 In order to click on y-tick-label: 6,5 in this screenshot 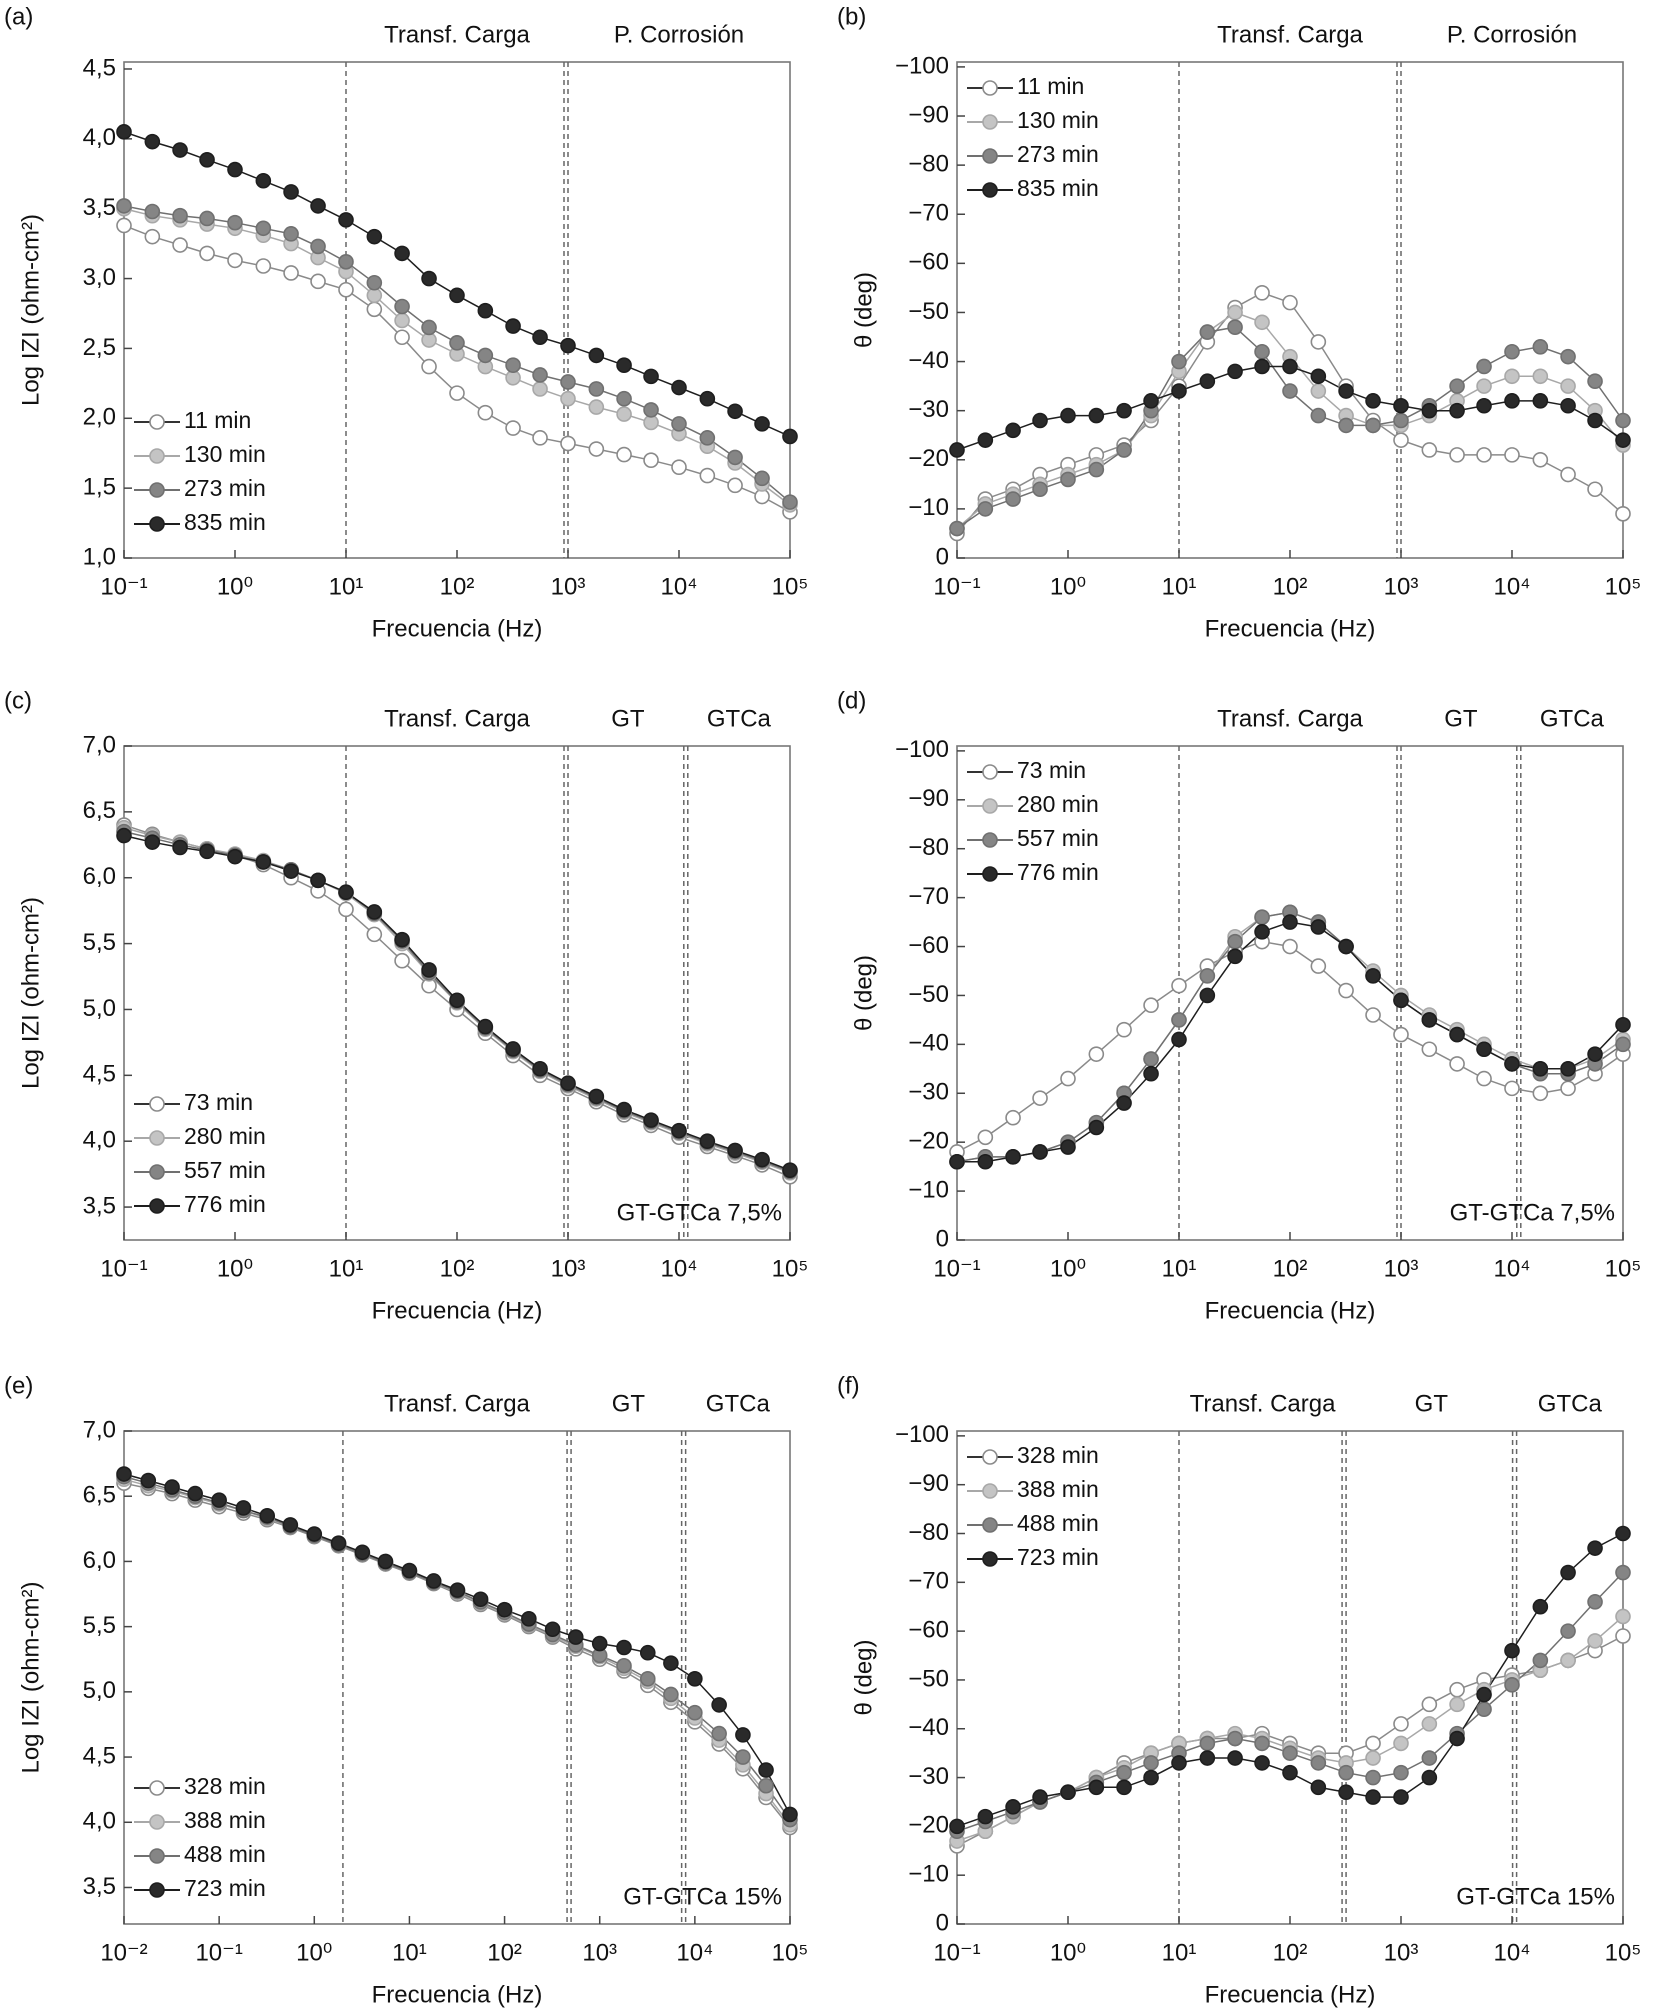, I will do `click(99, 810)`.